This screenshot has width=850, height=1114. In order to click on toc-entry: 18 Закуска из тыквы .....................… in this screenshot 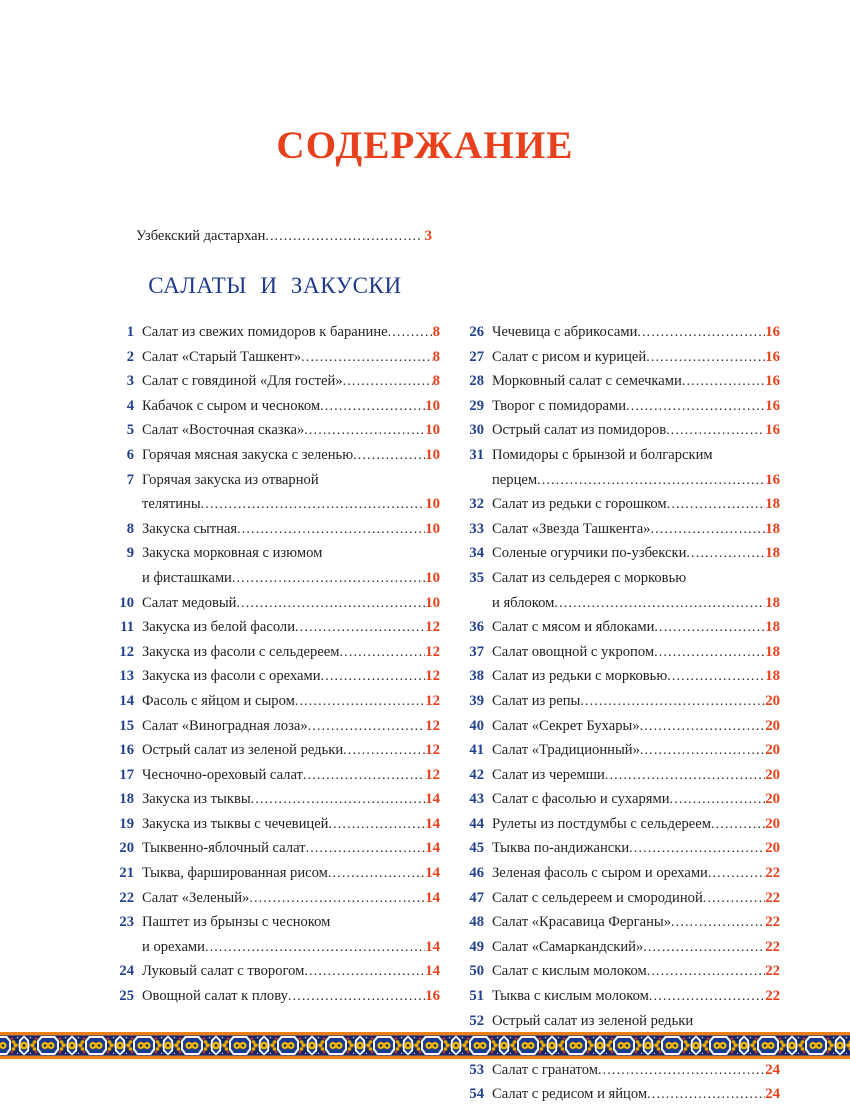, I will do `click(276, 803)`.